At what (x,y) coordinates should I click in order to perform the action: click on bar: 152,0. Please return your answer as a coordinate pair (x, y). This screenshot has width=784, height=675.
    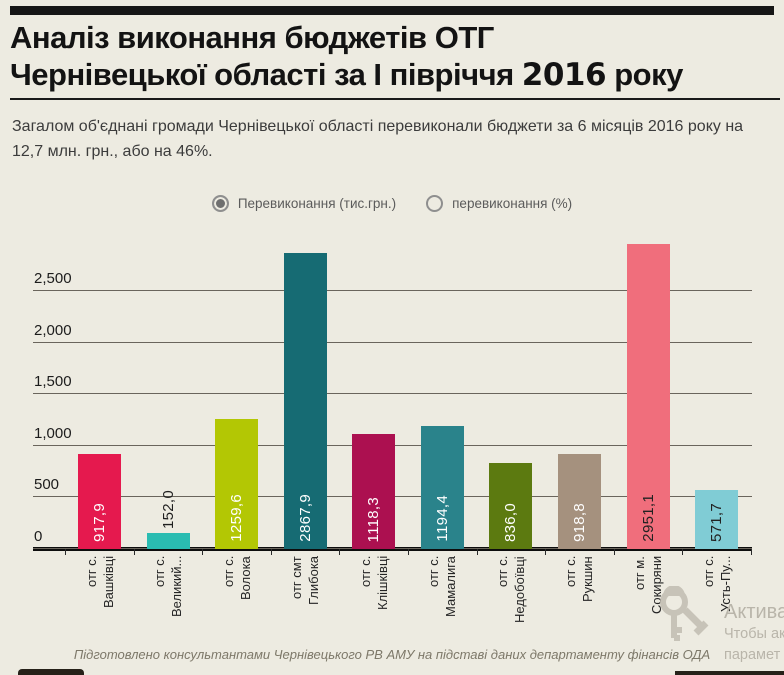
    Looking at the image, I should click on (168, 519).